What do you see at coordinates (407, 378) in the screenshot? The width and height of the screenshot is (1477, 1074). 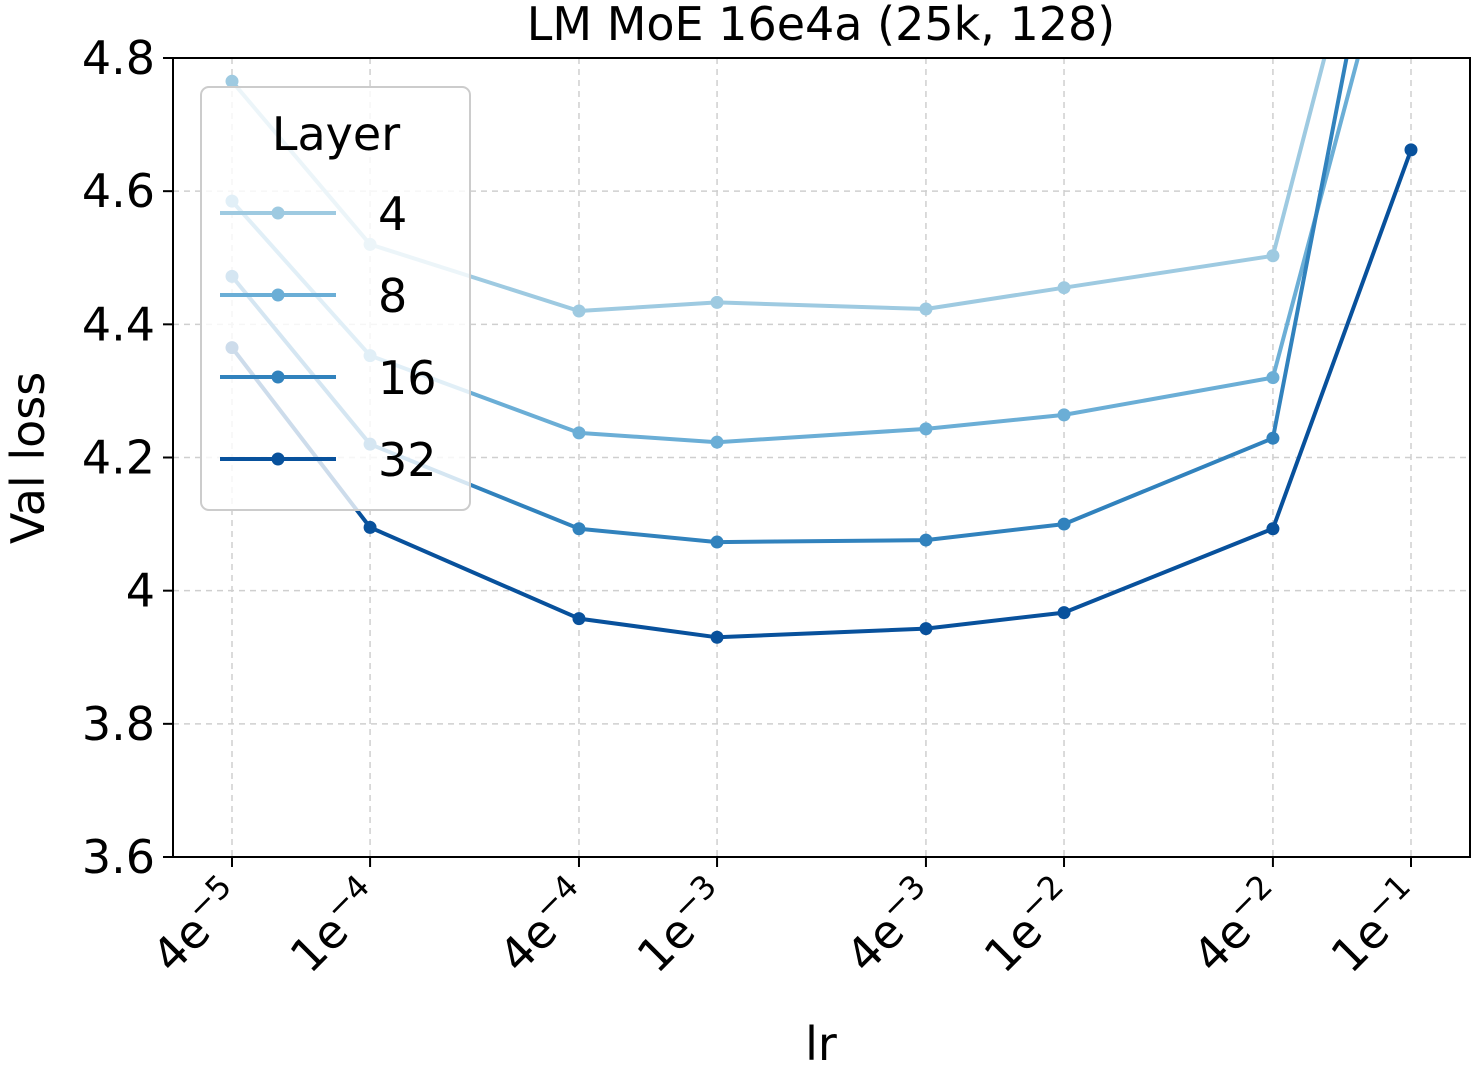 I see `legend-label: 16` at bounding box center [407, 378].